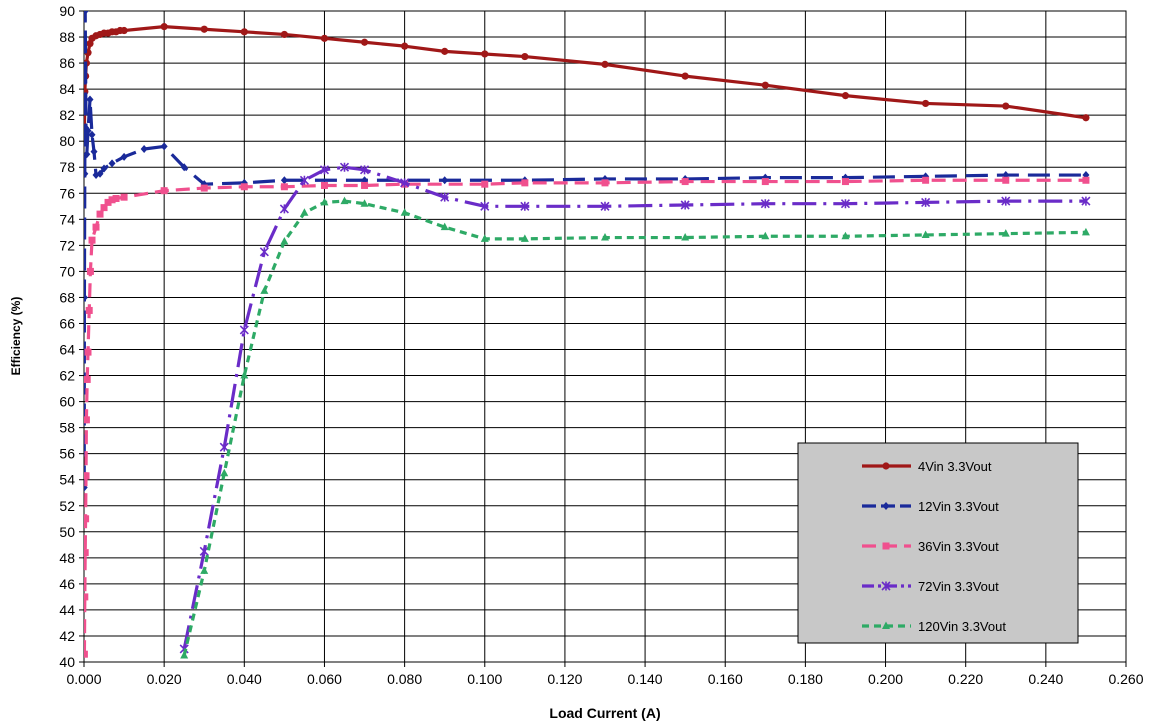  Describe the element at coordinates (67, 271) in the screenshot. I see `y-tick-label: 70` at that location.